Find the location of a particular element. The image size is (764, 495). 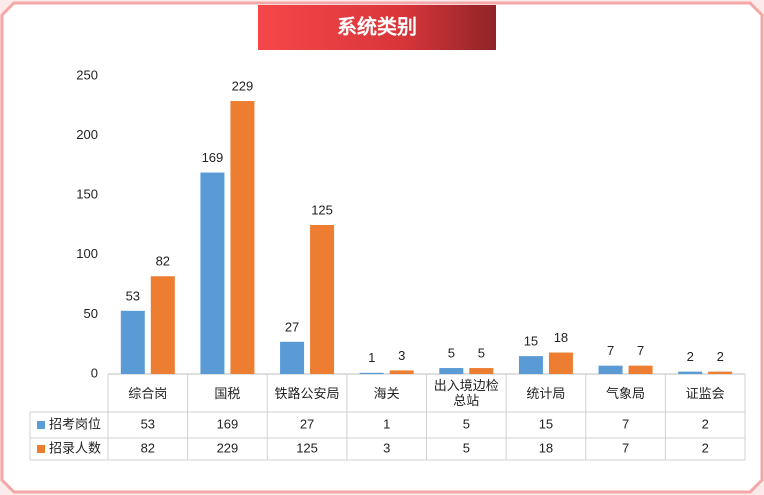

y-tick-label: 200 is located at coordinates (87, 134).